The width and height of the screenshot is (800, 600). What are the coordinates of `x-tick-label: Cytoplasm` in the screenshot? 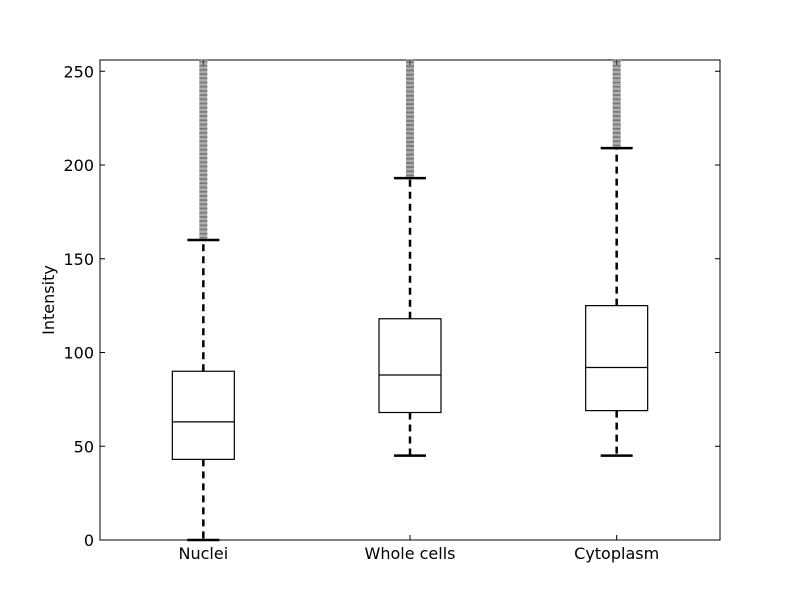 It's located at (616, 553).